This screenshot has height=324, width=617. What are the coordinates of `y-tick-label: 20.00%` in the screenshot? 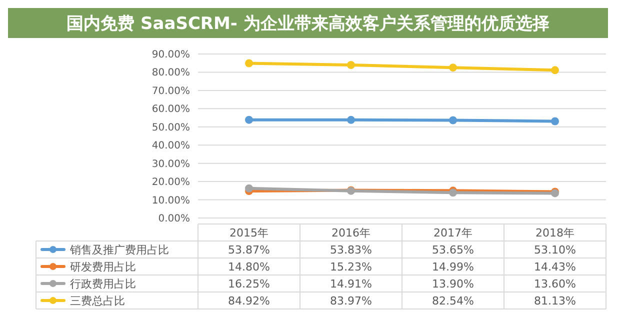 It's located at (171, 182).